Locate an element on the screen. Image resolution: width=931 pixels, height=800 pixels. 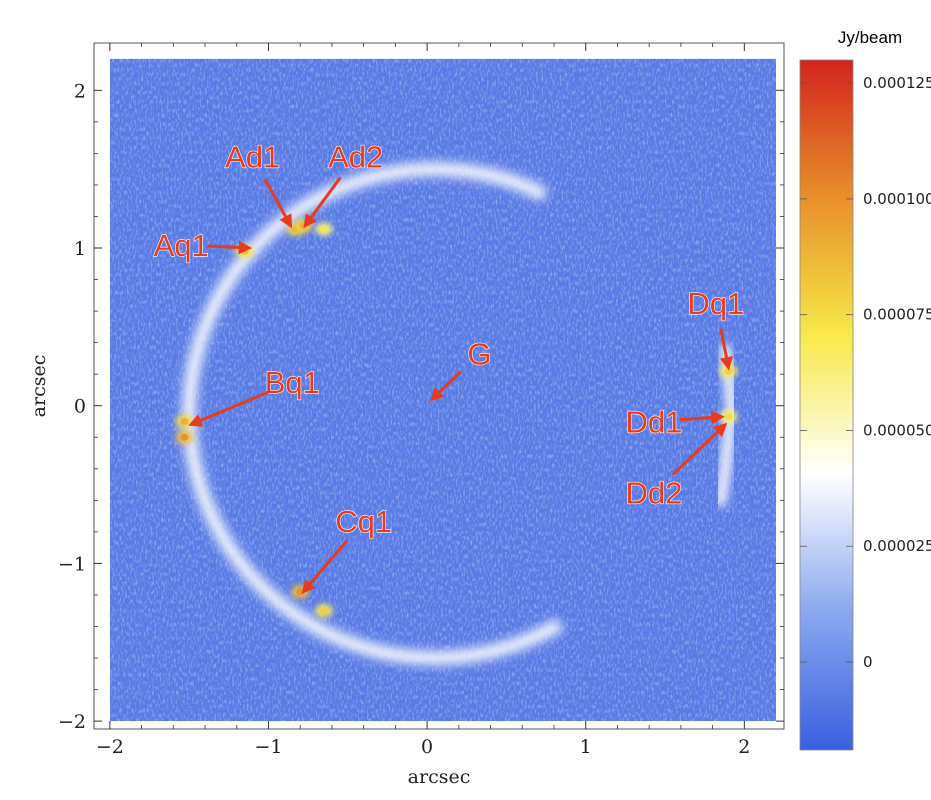
x-tick-label: 1 is located at coordinates (586, 747).